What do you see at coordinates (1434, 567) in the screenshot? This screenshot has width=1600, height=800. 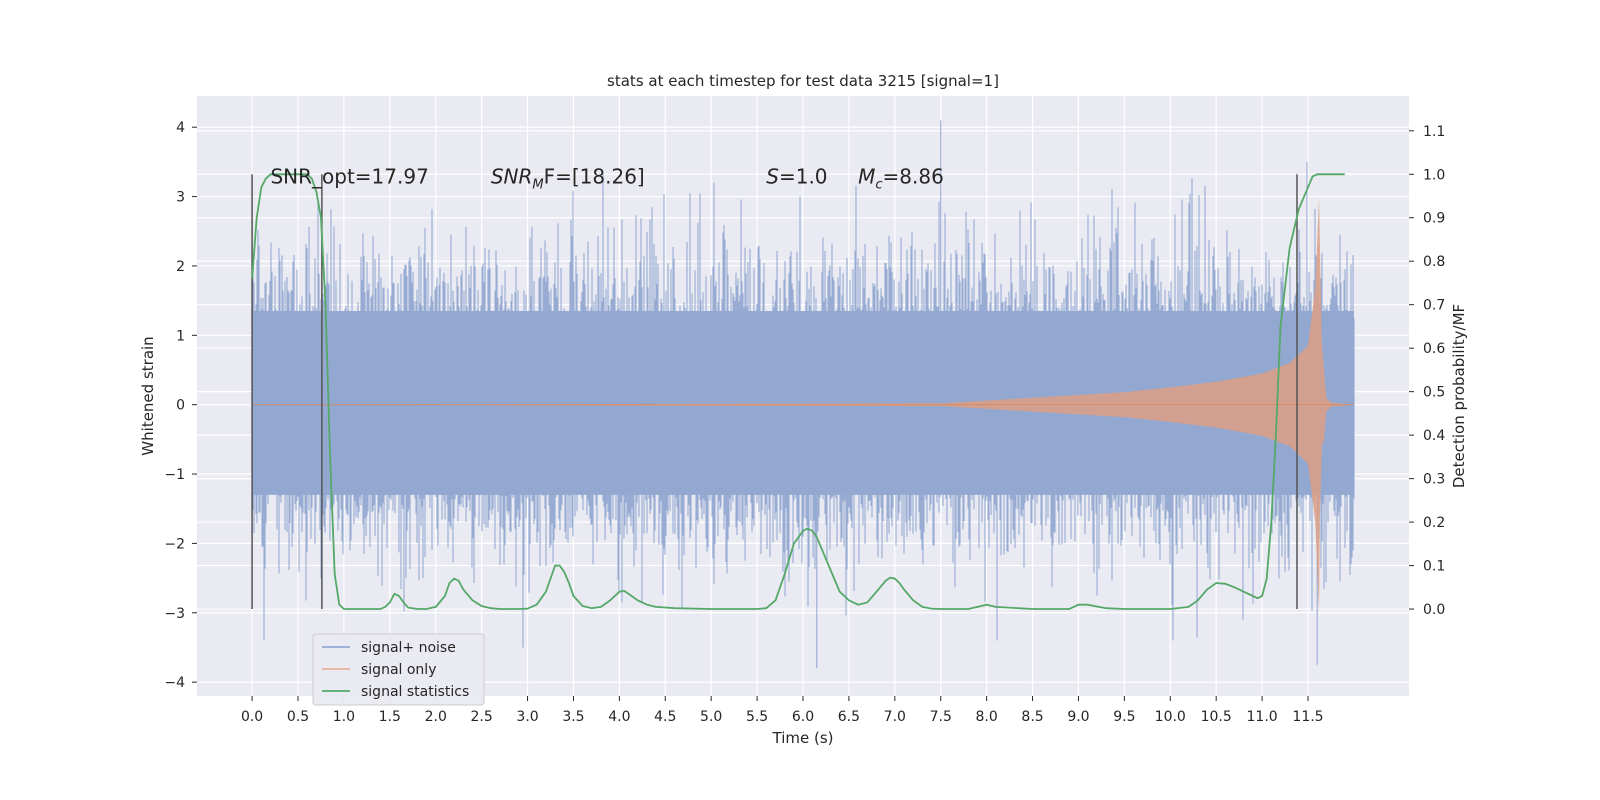 I see `y-right-tick-label: 0.1` at bounding box center [1434, 567].